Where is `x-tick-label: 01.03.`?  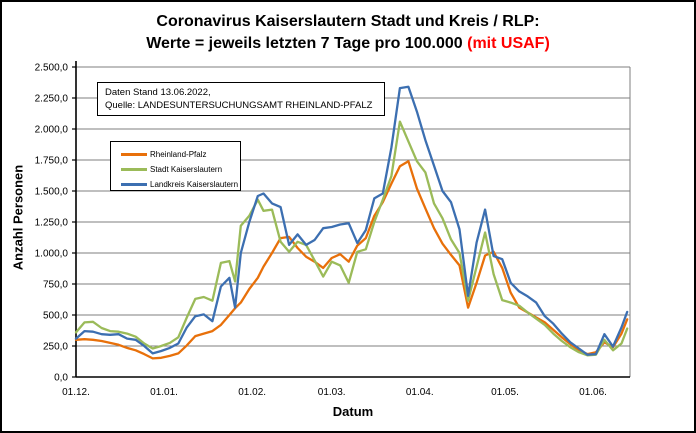
x-tick-label: 01.03. is located at coordinates (332, 392).